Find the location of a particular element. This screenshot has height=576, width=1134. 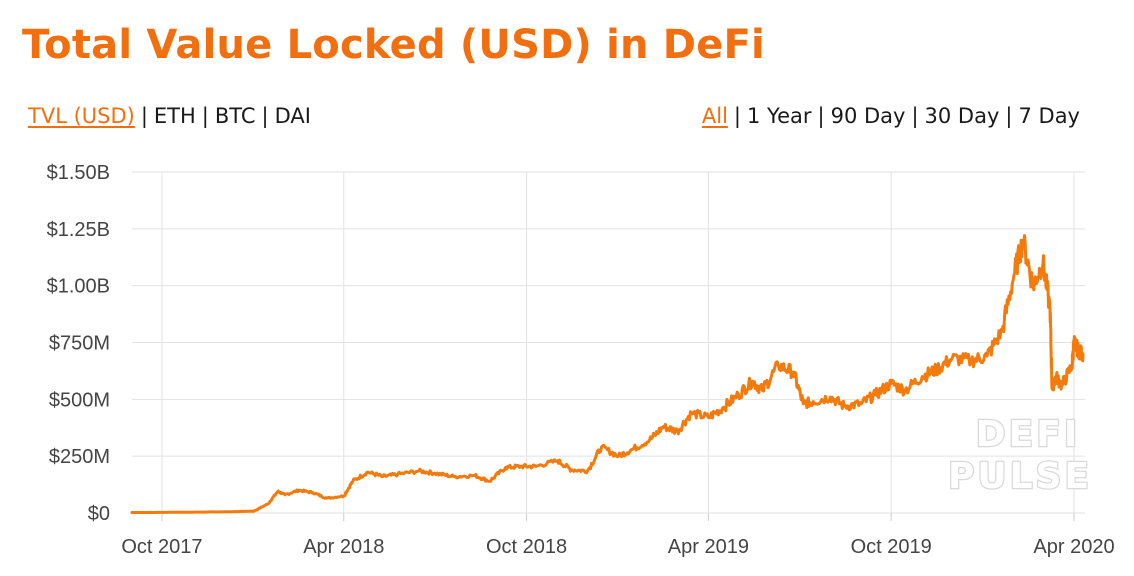

tab-dai: DAI is located at coordinates (292, 116).